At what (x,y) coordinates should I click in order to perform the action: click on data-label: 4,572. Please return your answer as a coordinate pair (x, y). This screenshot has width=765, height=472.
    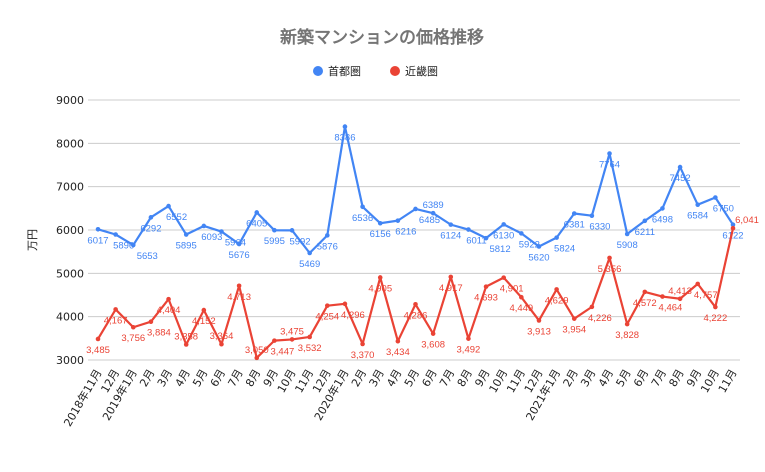
    Looking at the image, I should click on (645, 303).